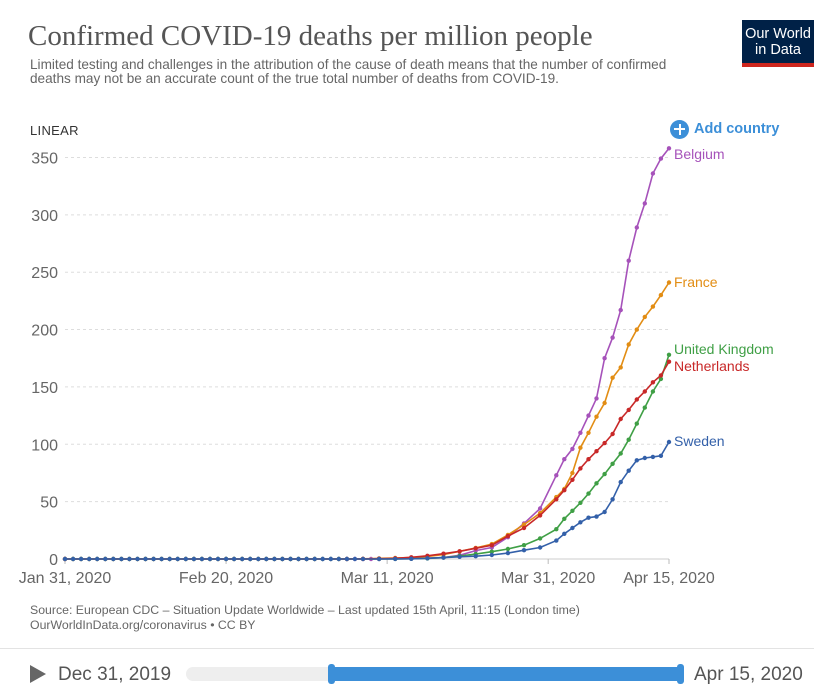  I want to click on series-label-belgium: Belgium, so click(699, 154).